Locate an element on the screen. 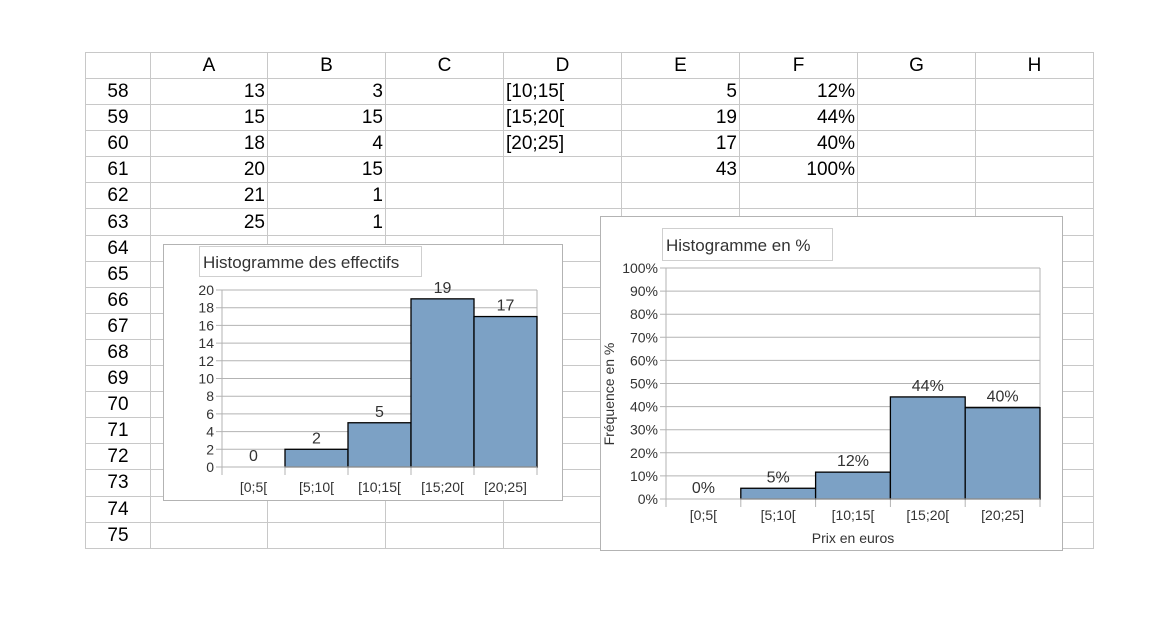  y-tick-label: 2 is located at coordinates (210, 449).